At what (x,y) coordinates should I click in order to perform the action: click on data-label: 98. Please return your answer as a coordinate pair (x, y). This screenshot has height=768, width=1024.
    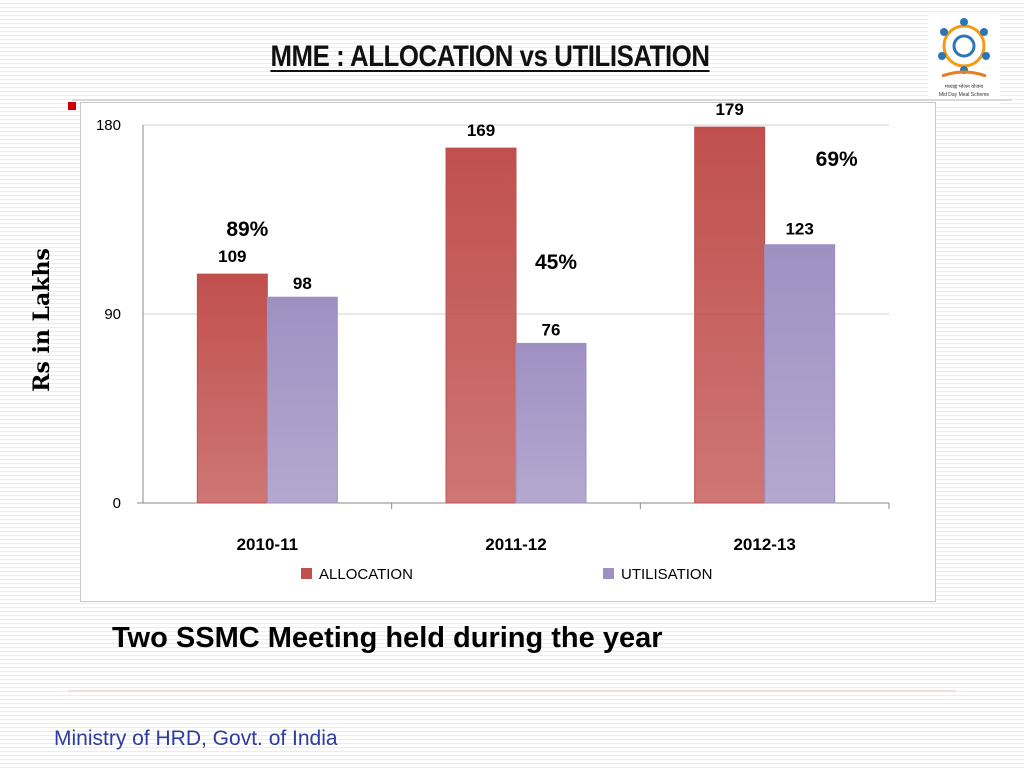
    Looking at the image, I should click on (302, 283).